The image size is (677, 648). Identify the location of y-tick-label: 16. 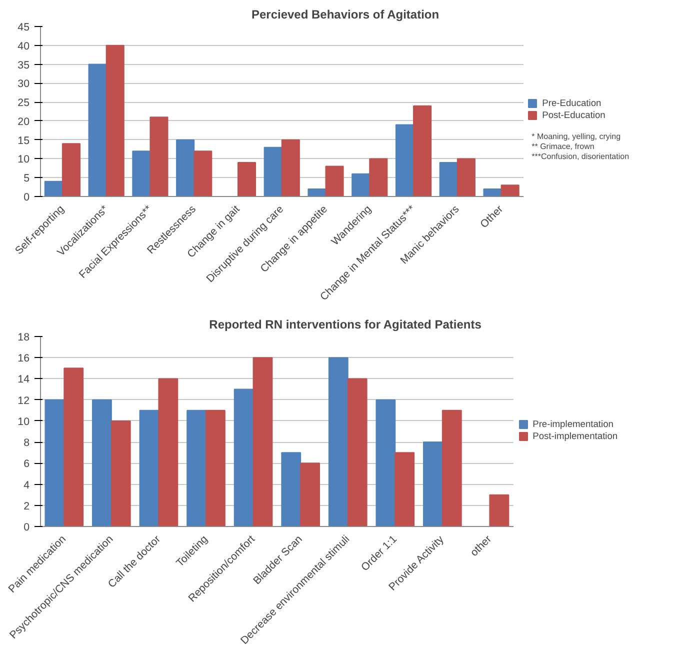
(24, 358).